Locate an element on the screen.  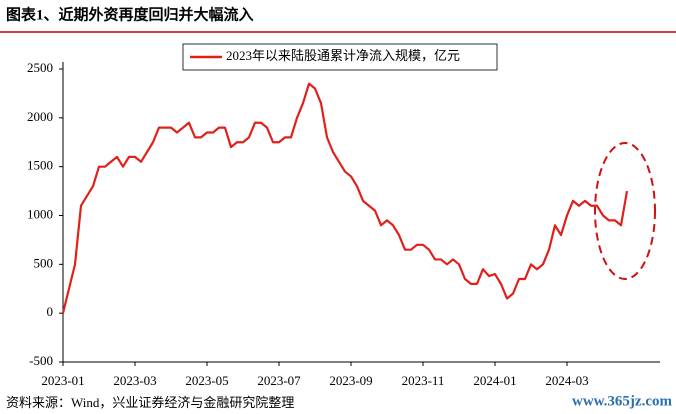
chart-title: 图表1、近期外资再度回归并大幅流入 is located at coordinates (130, 14).